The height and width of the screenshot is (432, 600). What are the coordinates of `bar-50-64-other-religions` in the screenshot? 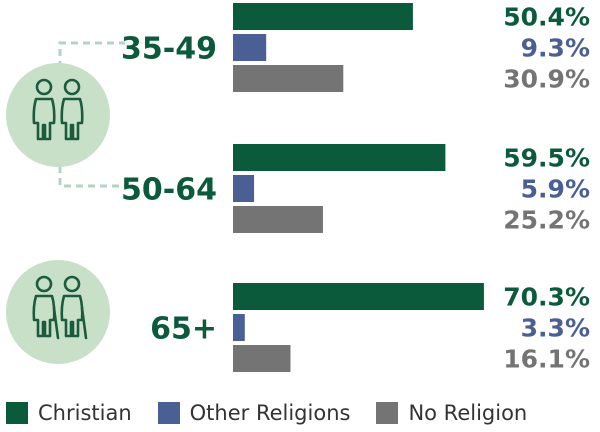 It's located at (244, 188).